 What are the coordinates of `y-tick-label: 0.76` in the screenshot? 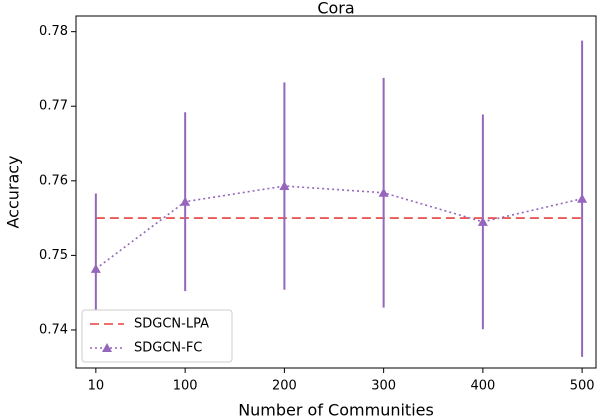 It's located at (53, 180).